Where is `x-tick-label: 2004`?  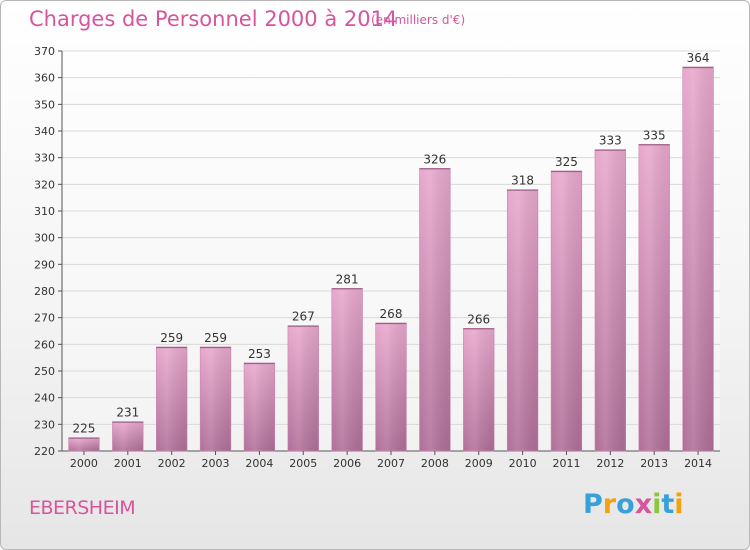
x-tick-label: 2004 is located at coordinates (259, 463).